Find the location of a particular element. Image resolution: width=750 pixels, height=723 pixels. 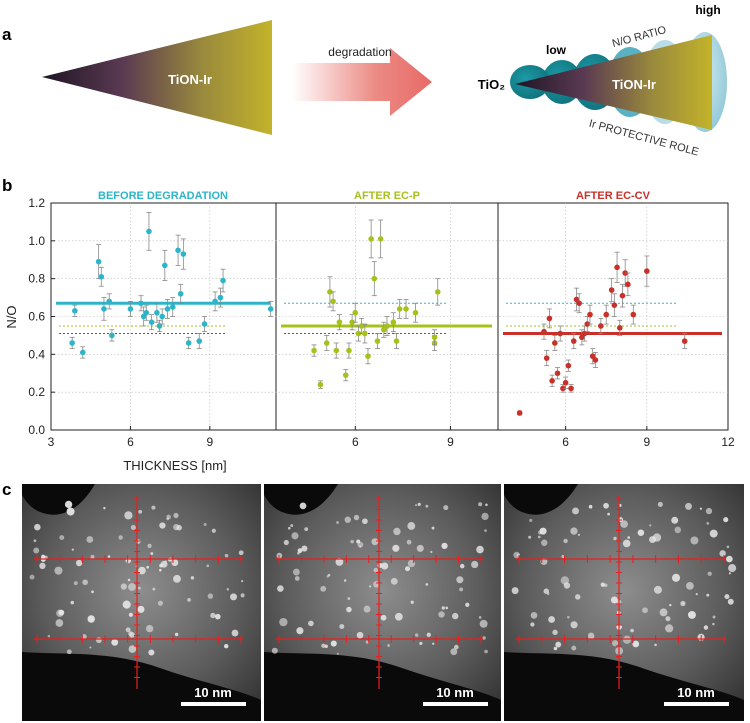

scale-bar-1: 10 nm is located at coordinates (213, 695).